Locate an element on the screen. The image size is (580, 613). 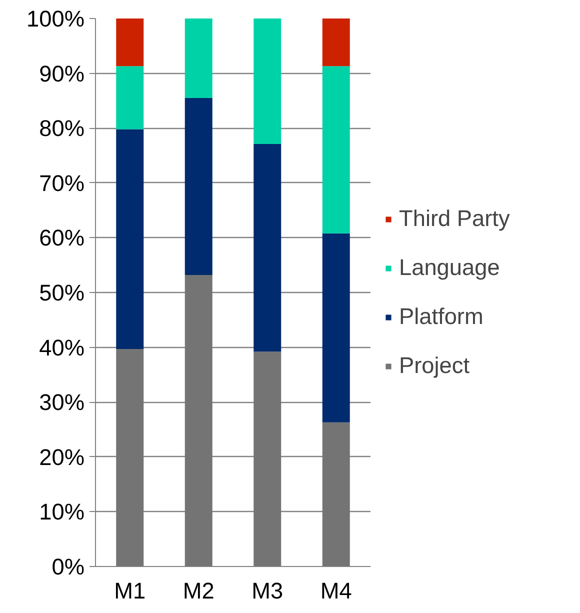
x-tick-label: M2 is located at coordinates (198, 591).